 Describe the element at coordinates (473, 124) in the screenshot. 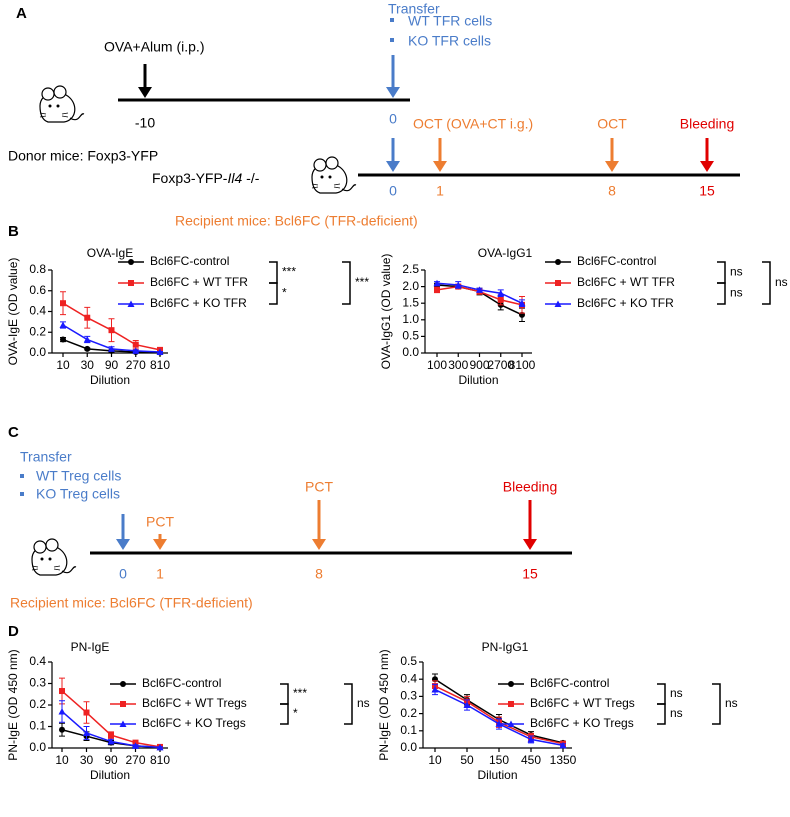

I see `event-label: OCT (OVA+CT i.g.)` at that location.